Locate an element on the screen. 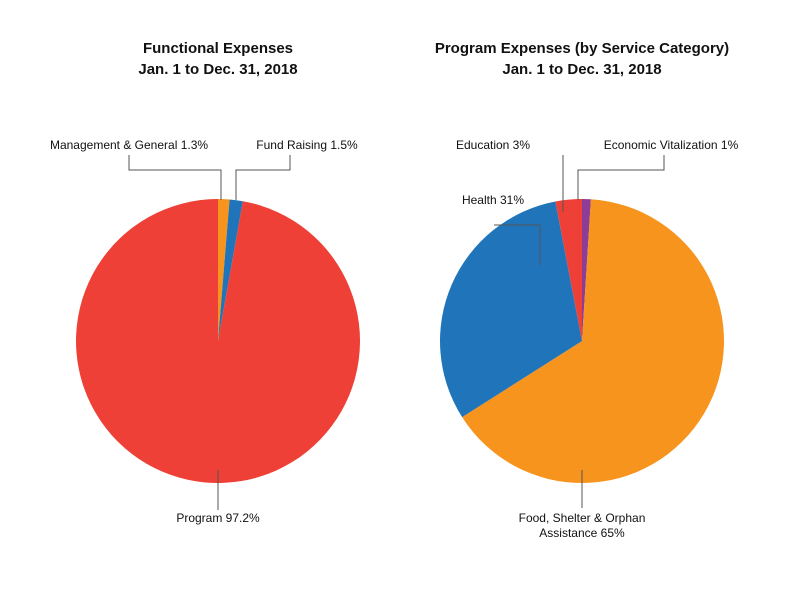 This screenshot has width=800, height=600. label-fund-raising: Fund Raising 1.5% is located at coordinates (307, 145).